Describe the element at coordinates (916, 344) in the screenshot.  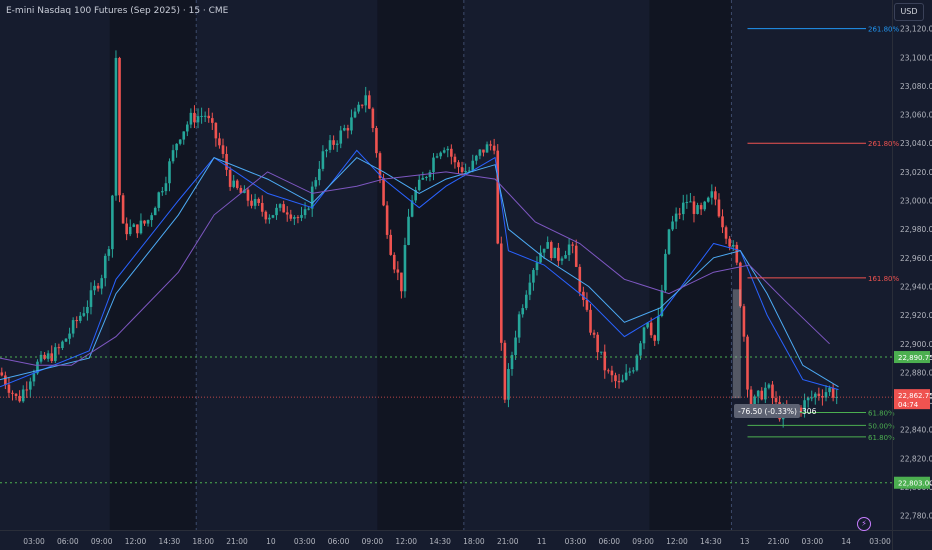
I see `y-tick-label: 22,900.00` at that location.